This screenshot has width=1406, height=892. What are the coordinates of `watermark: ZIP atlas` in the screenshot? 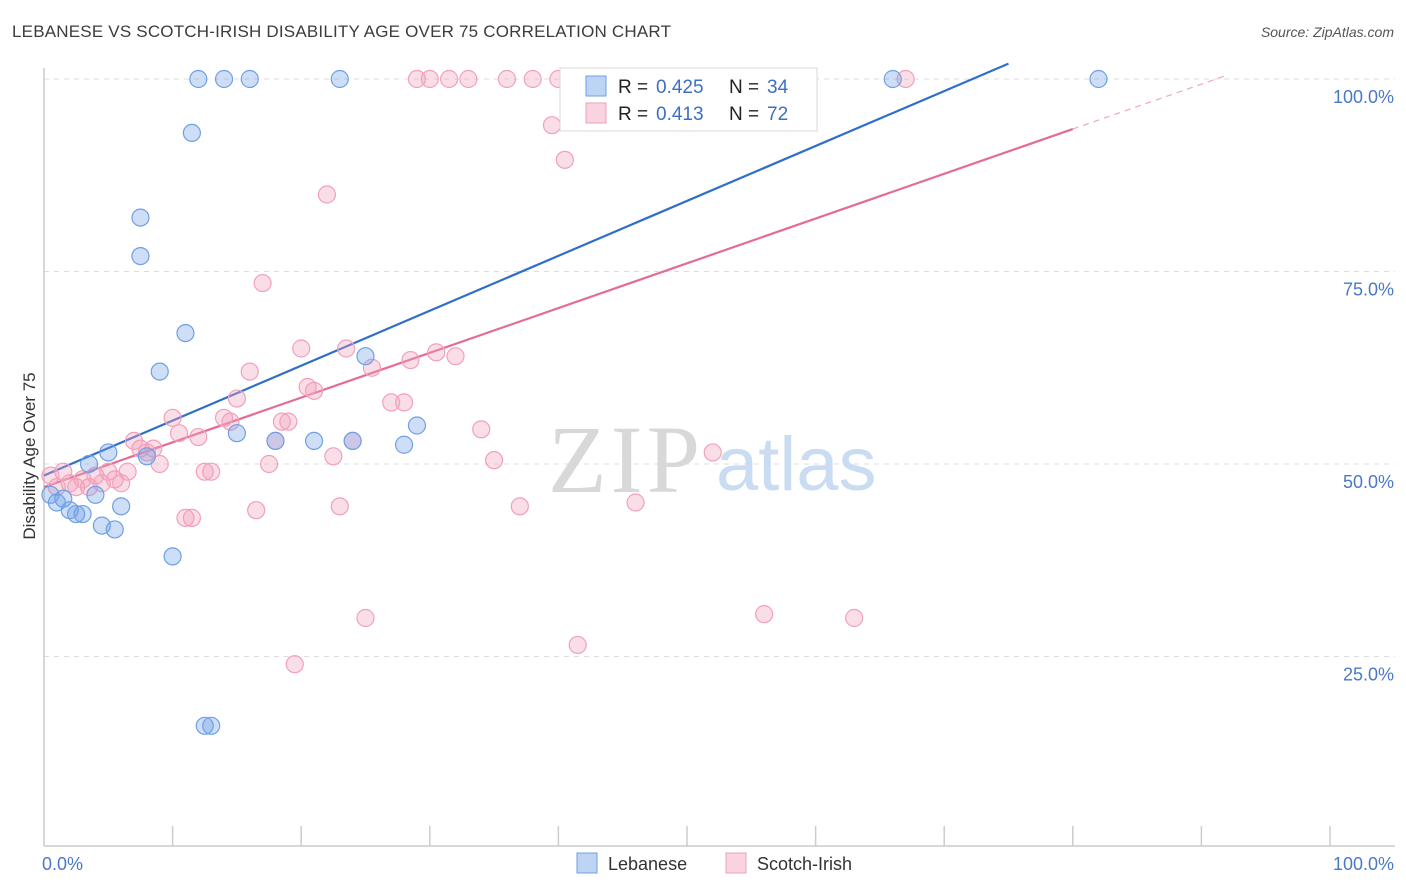 It's located at (712, 459).